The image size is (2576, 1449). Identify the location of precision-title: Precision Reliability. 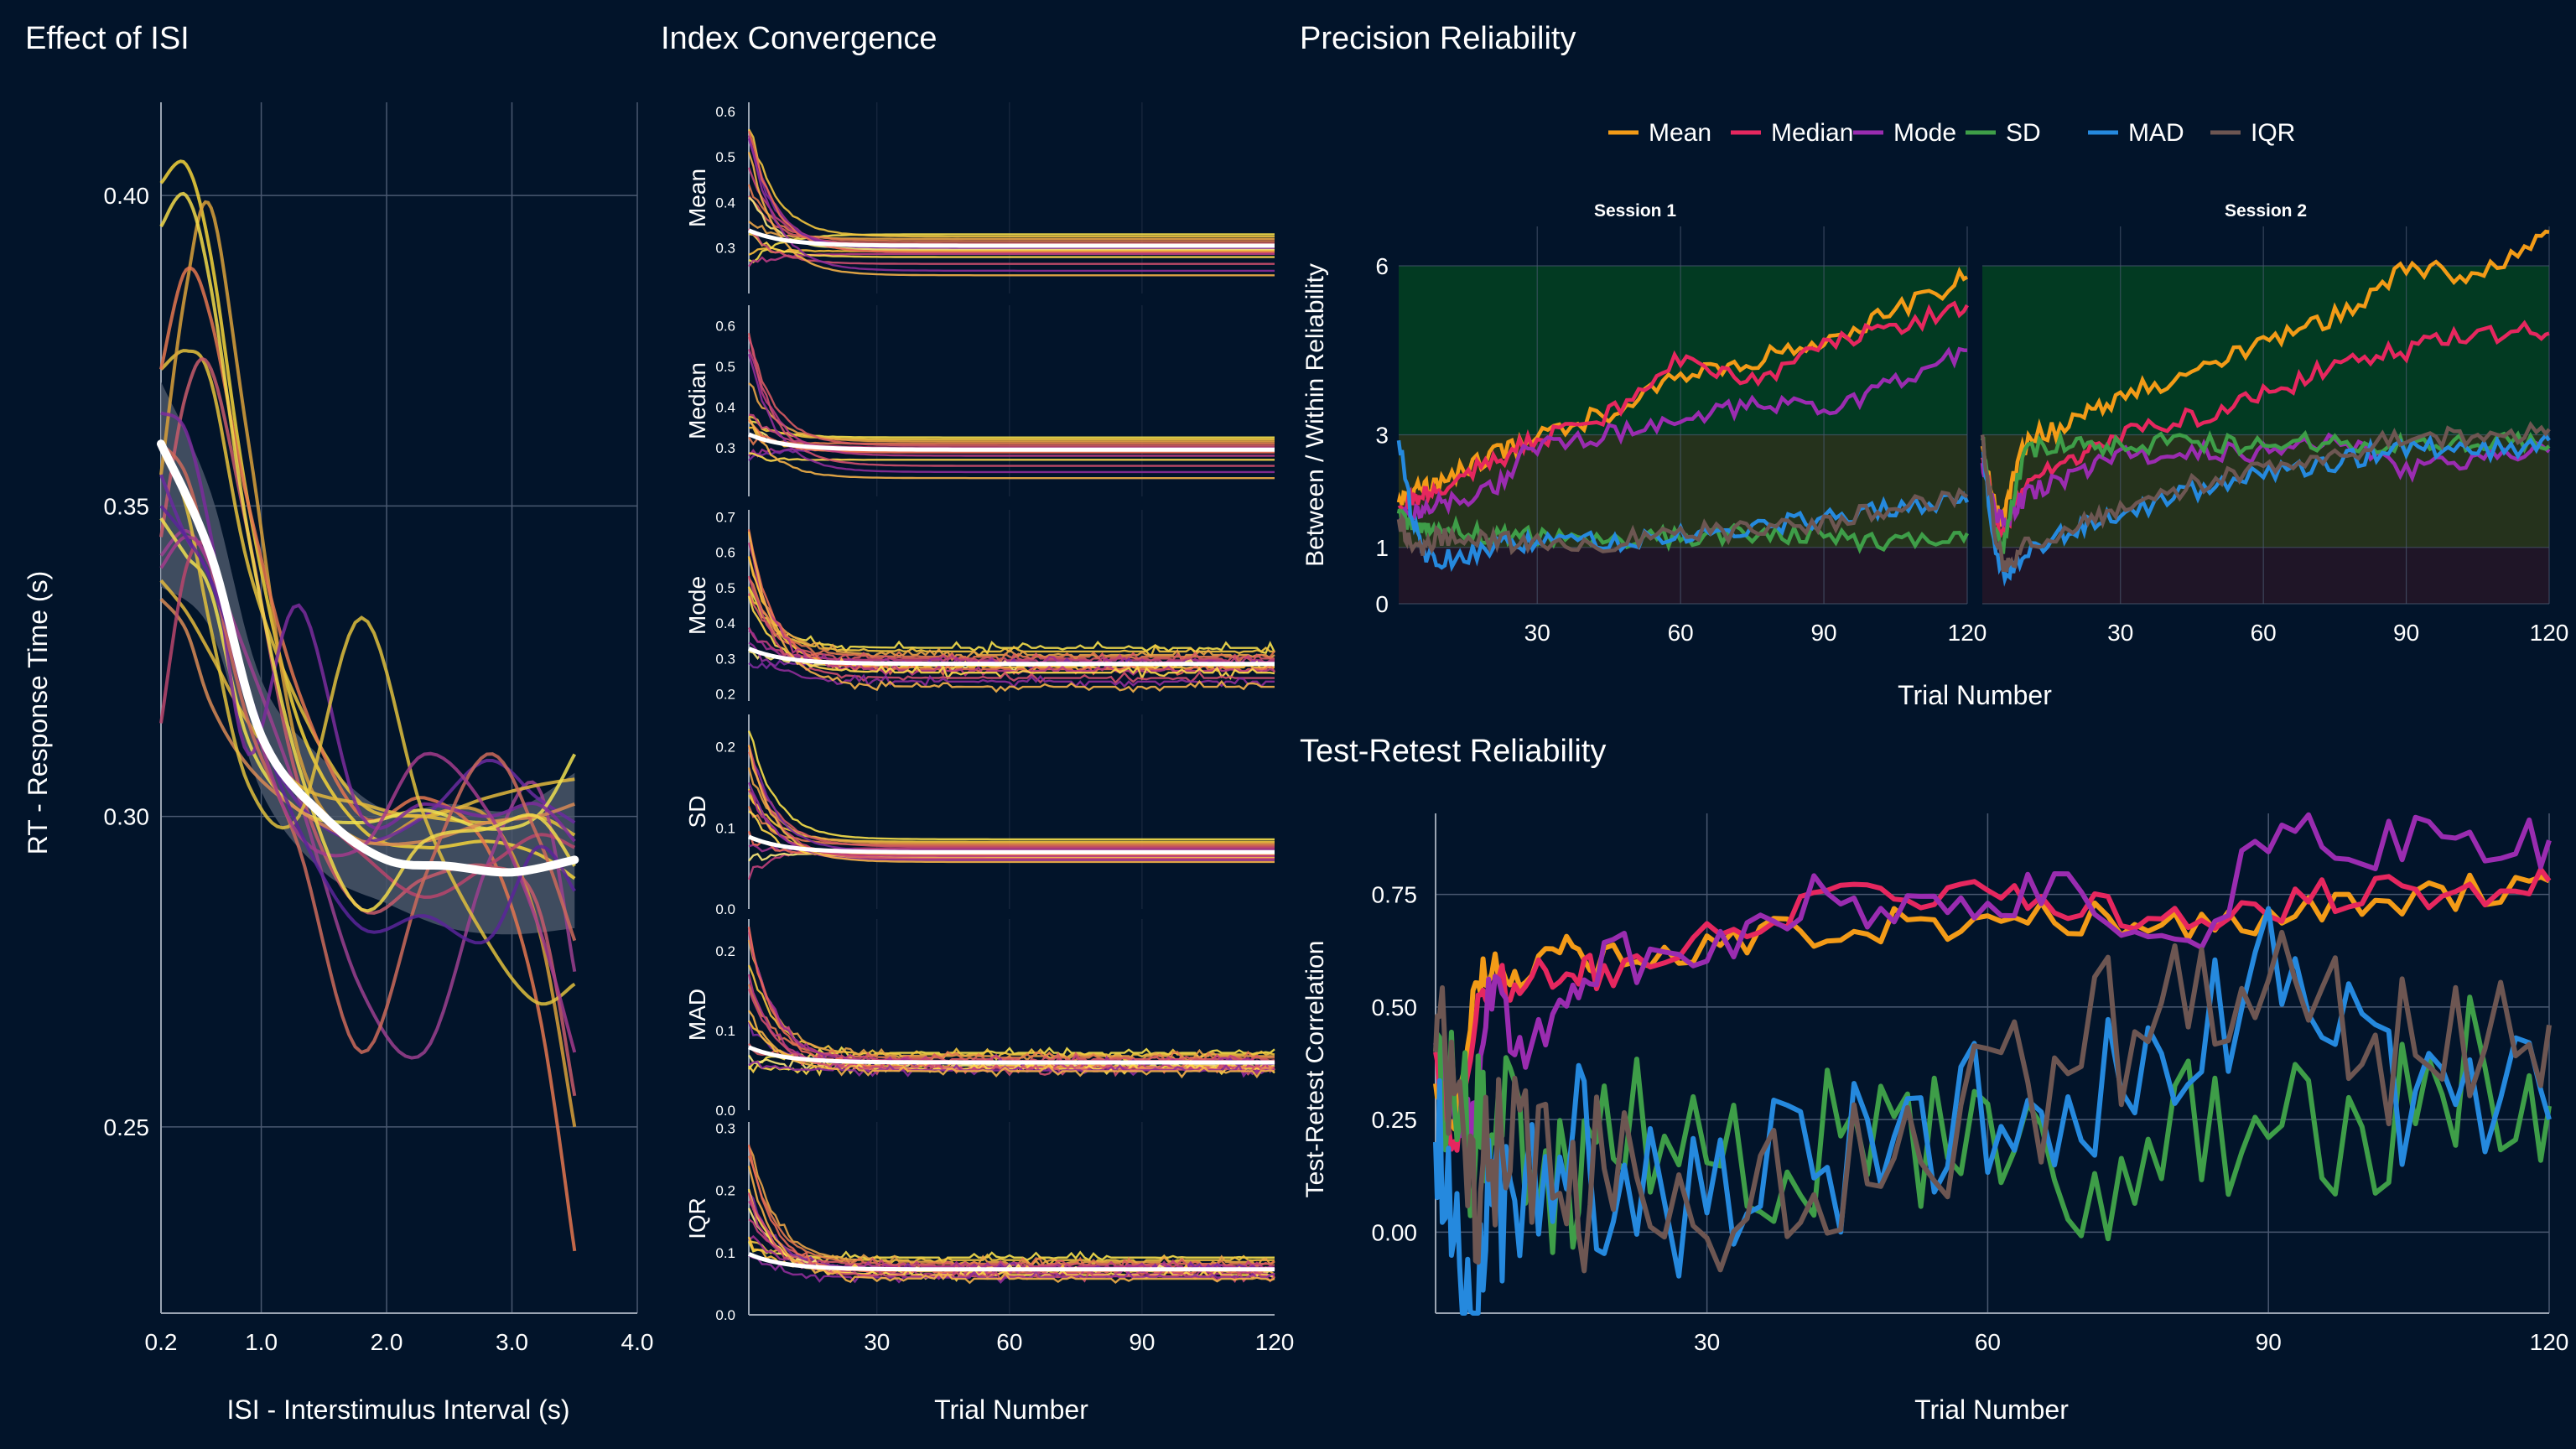
(1438, 38).